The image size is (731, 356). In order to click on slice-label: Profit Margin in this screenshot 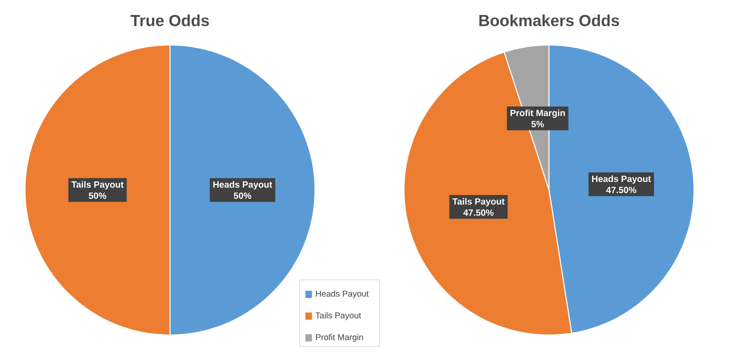, I will do `click(537, 114)`.